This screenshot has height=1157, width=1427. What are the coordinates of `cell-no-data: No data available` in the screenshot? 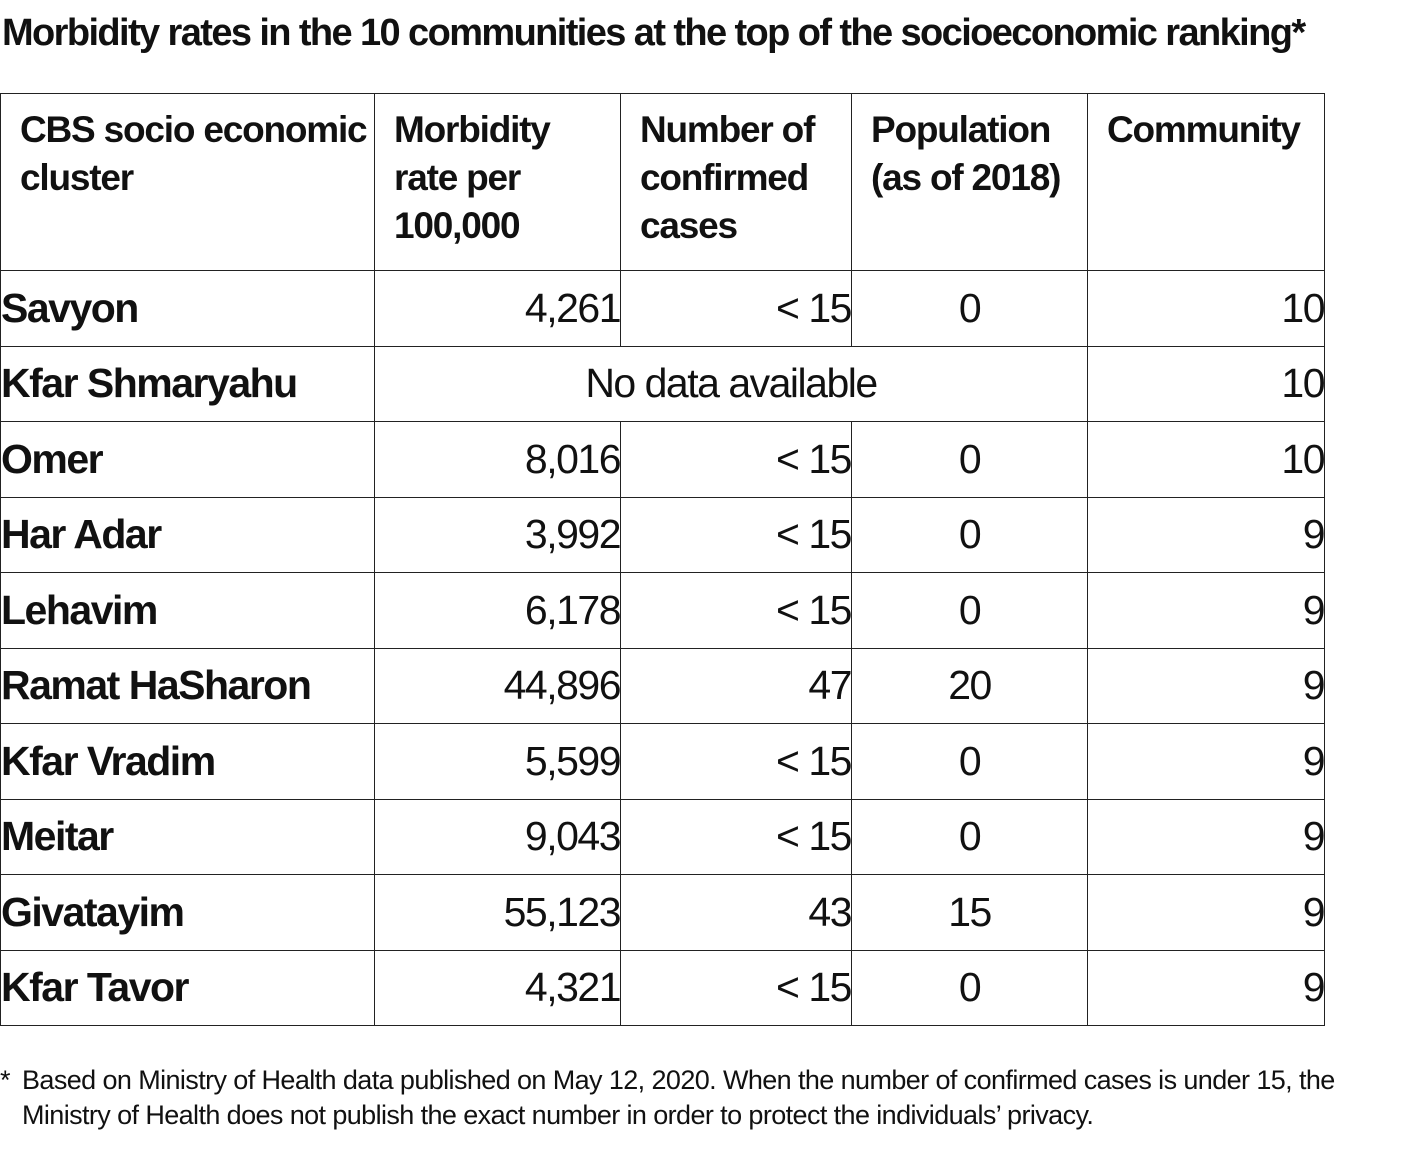 It's located at (731, 383).